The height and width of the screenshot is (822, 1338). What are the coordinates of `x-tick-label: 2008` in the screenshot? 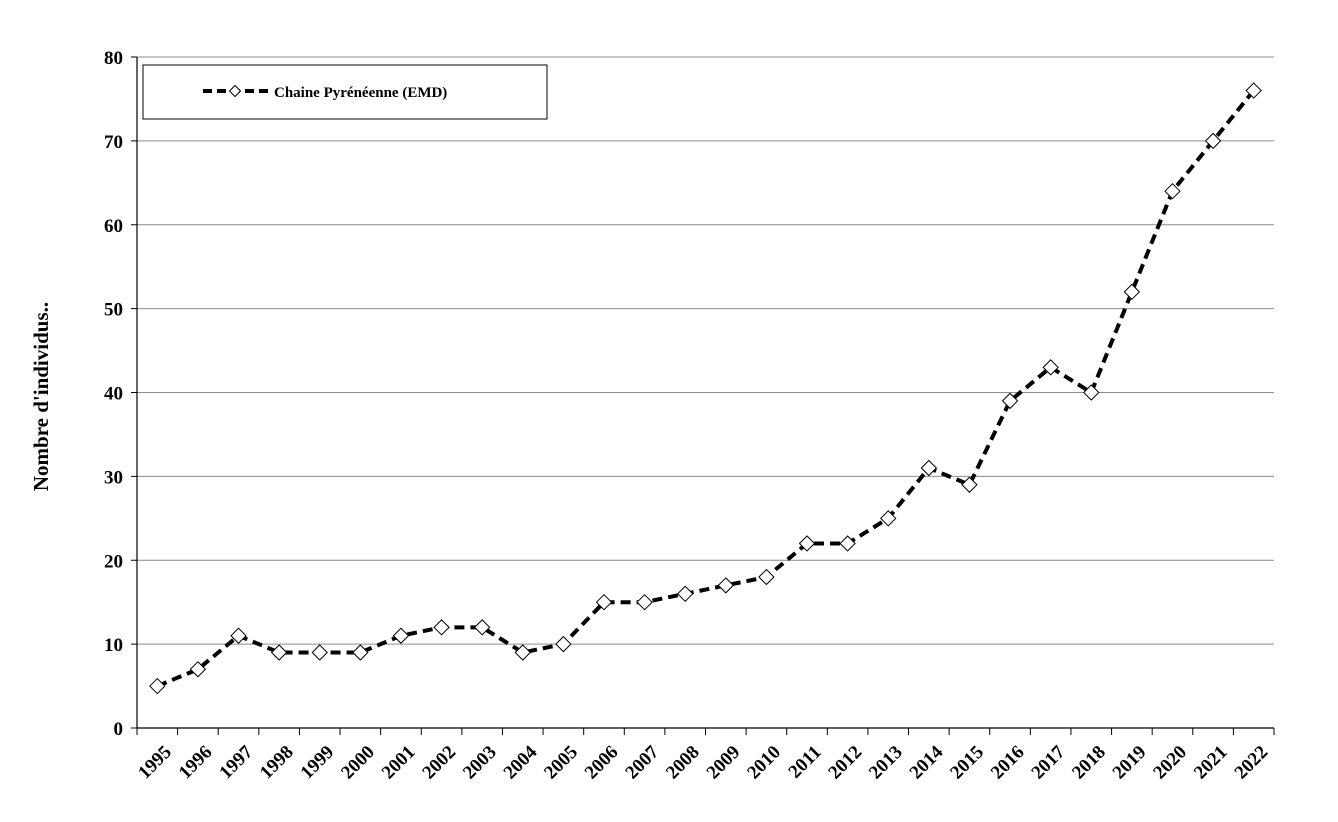 It's located at (683, 763).